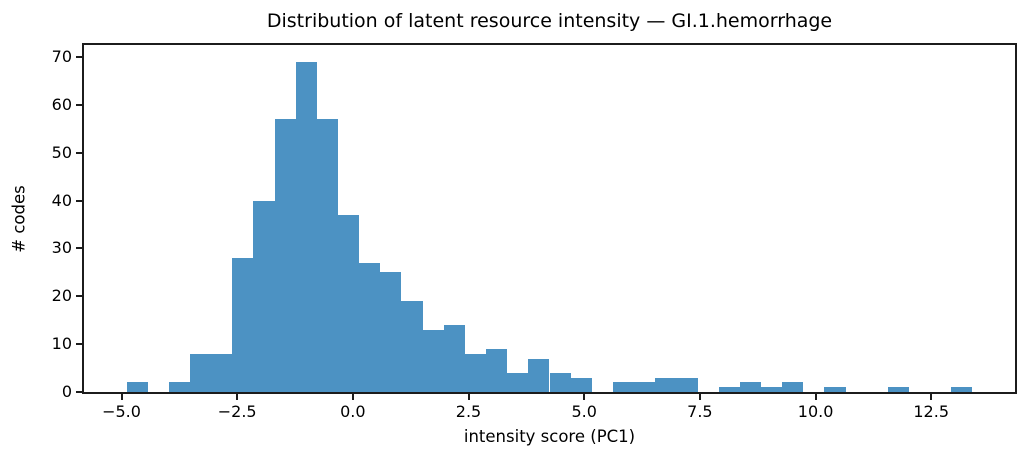  I want to click on y-tick-label: 50, so click(61, 152).